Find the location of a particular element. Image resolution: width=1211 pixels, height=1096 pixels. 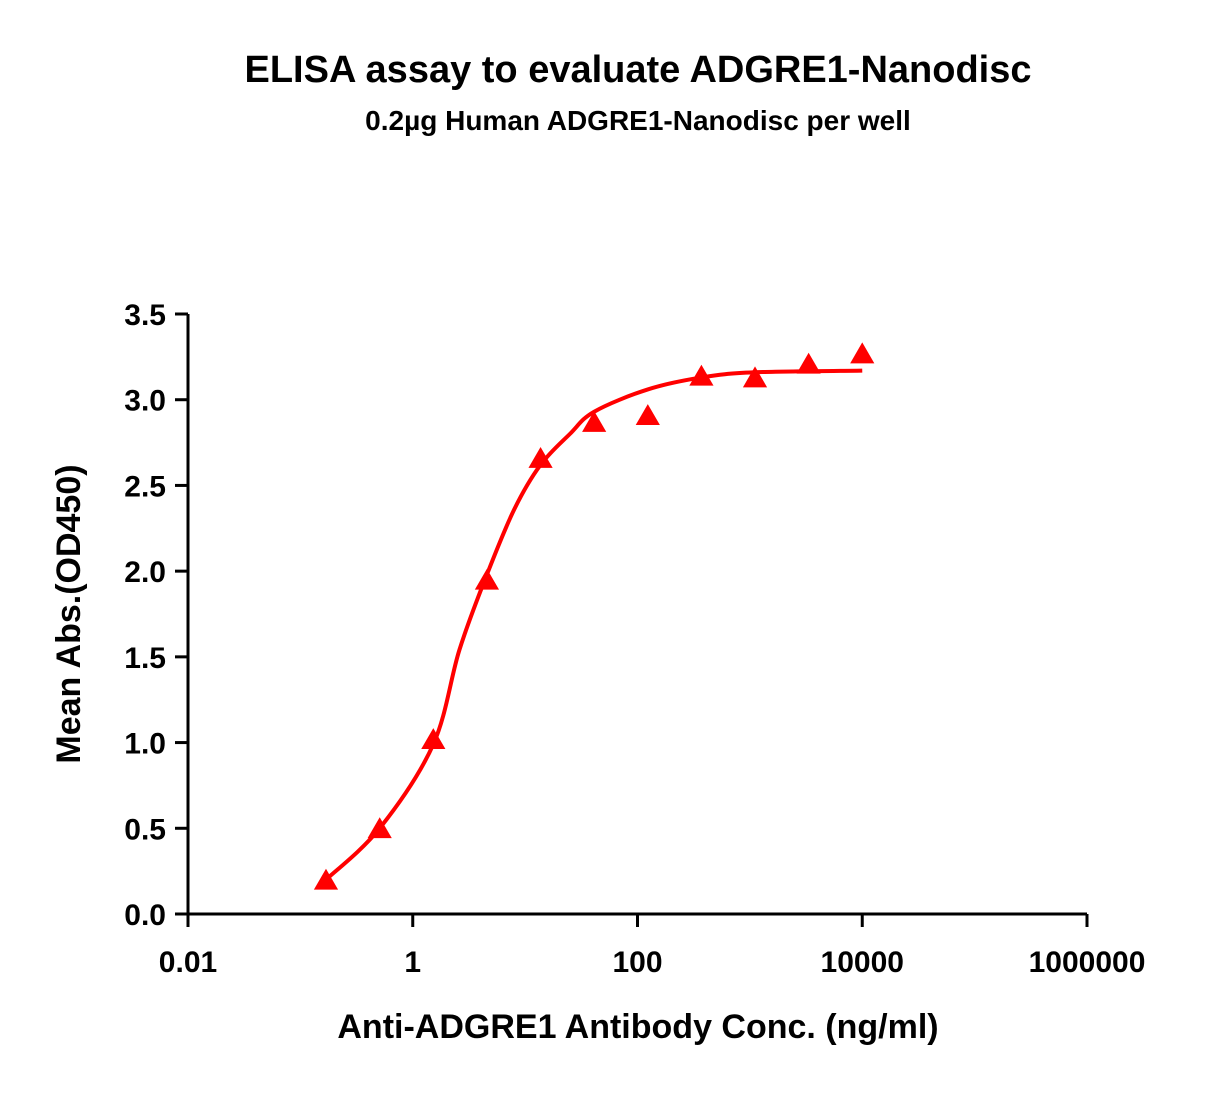

chart-title: ELISA assay to evaluate ADGRE1-Nanodisc is located at coordinates (638, 70).